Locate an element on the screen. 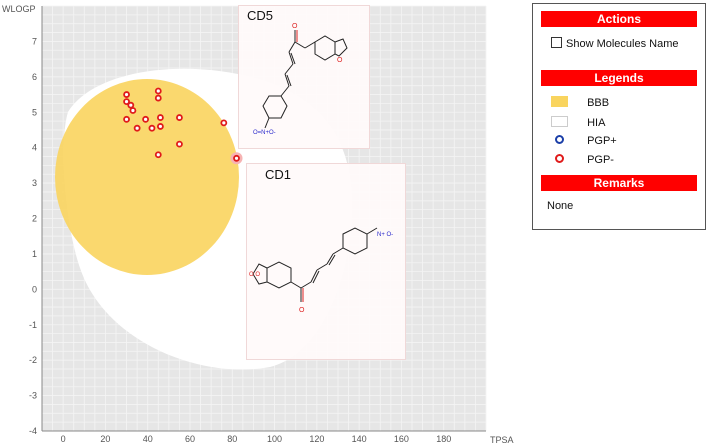 The width and height of the screenshot is (709, 445). y-tick-label: 7 is located at coordinates (34, 41).